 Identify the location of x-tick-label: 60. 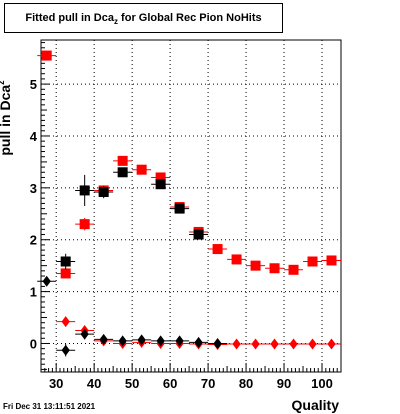
(170, 383).